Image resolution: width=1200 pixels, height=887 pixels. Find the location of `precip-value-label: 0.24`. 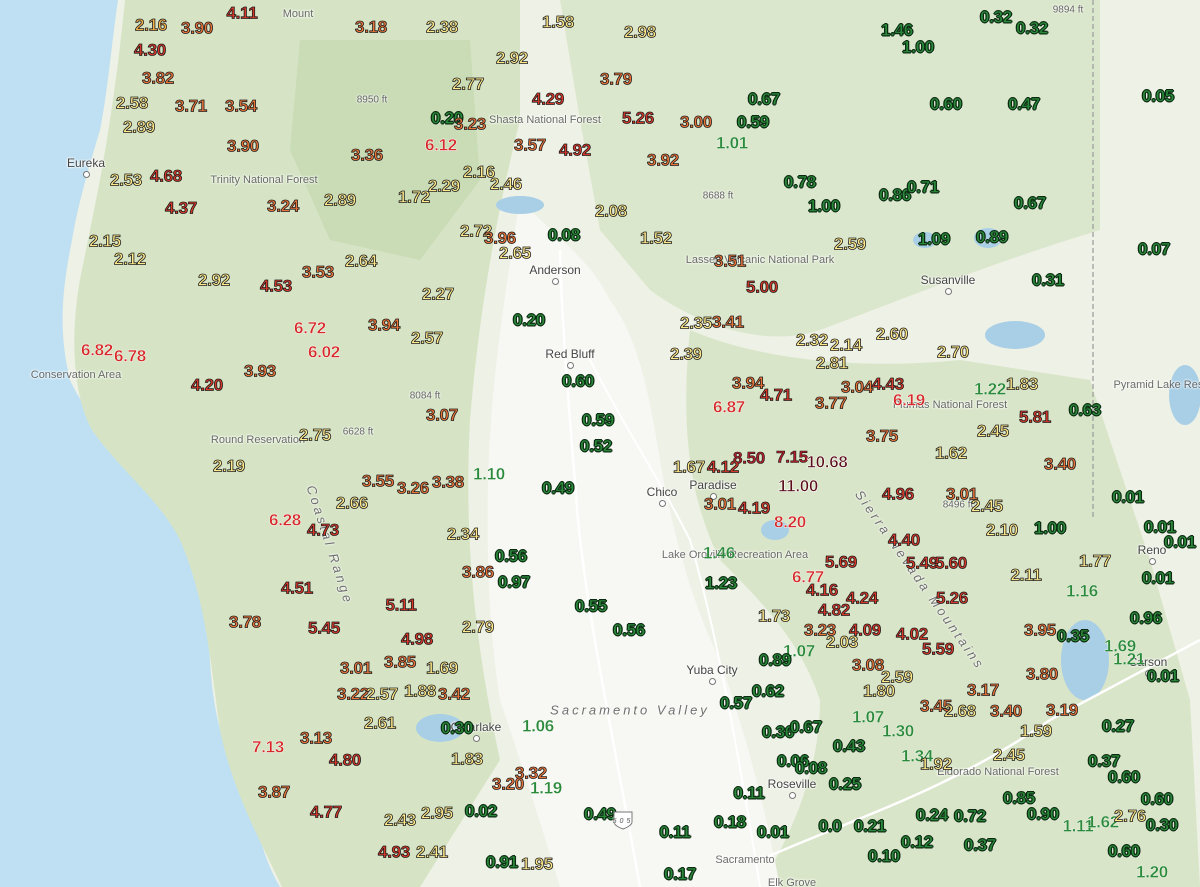

precip-value-label: 0.24 is located at coordinates (932, 815).